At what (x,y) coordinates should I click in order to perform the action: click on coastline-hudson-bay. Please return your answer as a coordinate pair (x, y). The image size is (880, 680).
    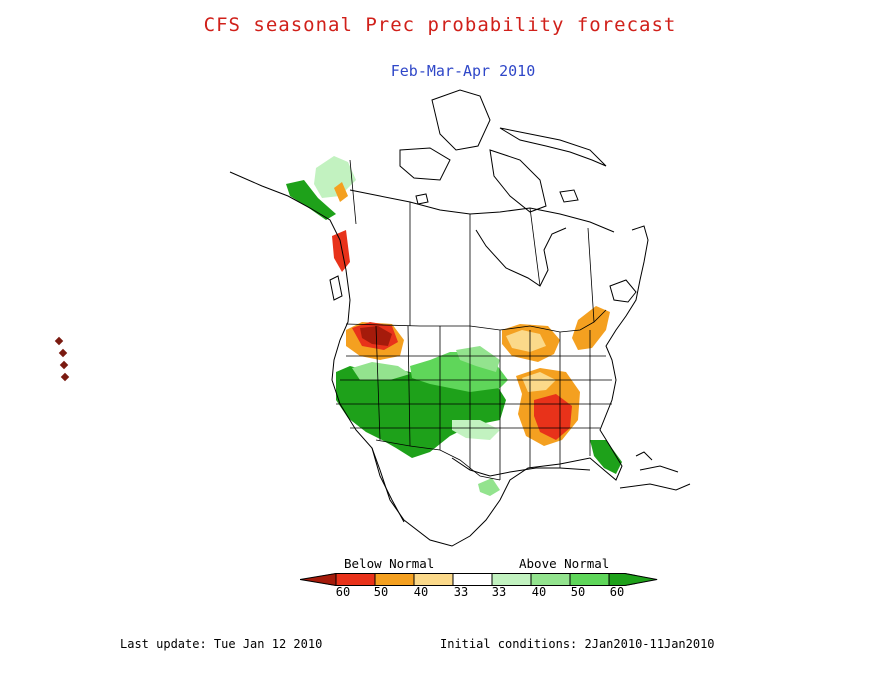
    Looking at the image, I should click on (521, 257).